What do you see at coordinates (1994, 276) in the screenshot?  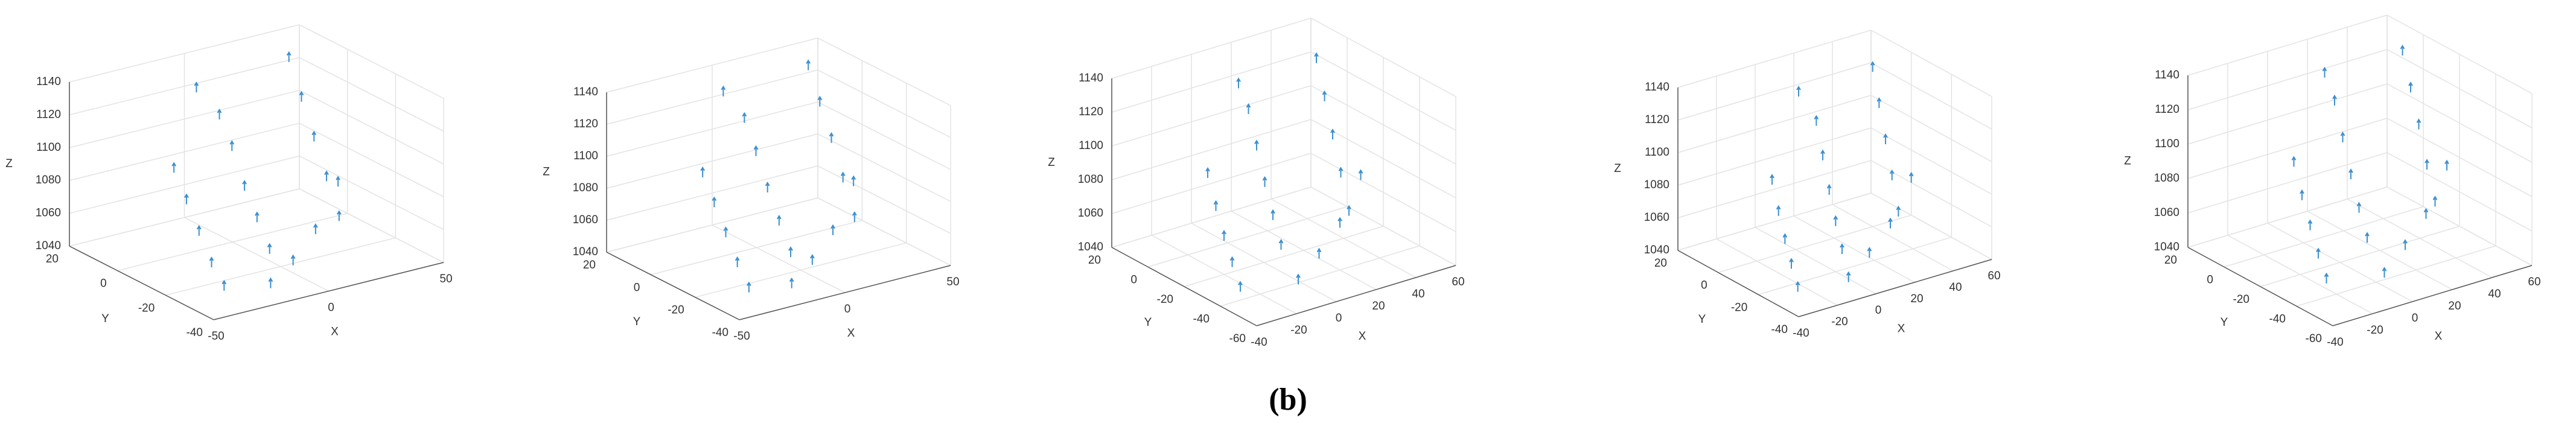 I see `x-tick-label: 60` at bounding box center [1994, 276].